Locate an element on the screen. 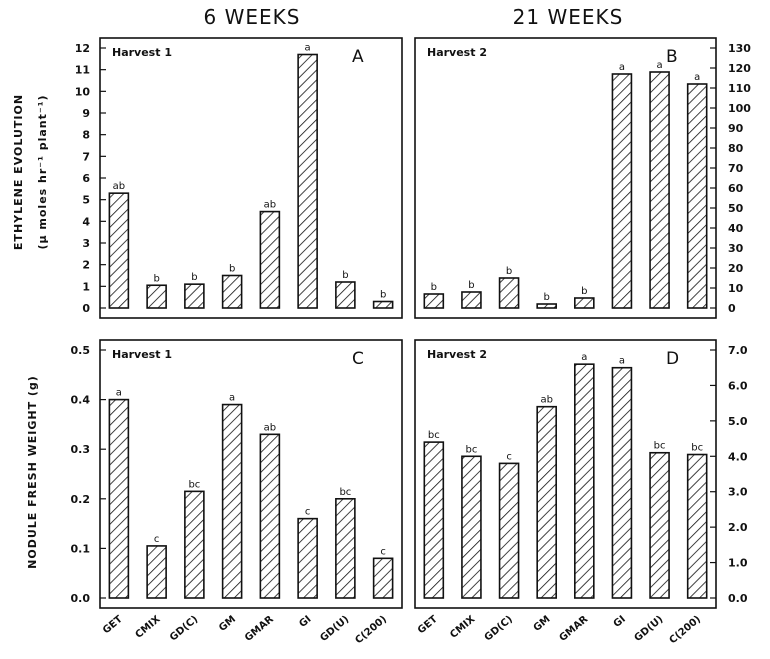 The height and width of the screenshot is (659, 770). harvest-label: Harvest 1 is located at coordinates (142, 354).